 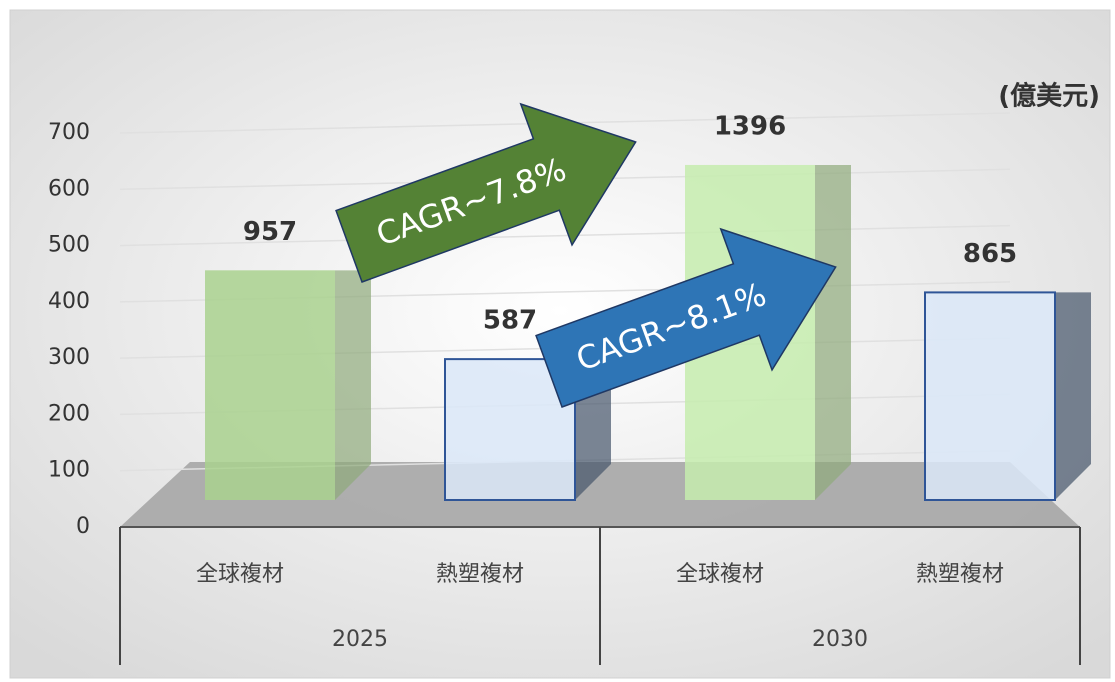 I want to click on value-label: 1396, so click(x=750, y=126).